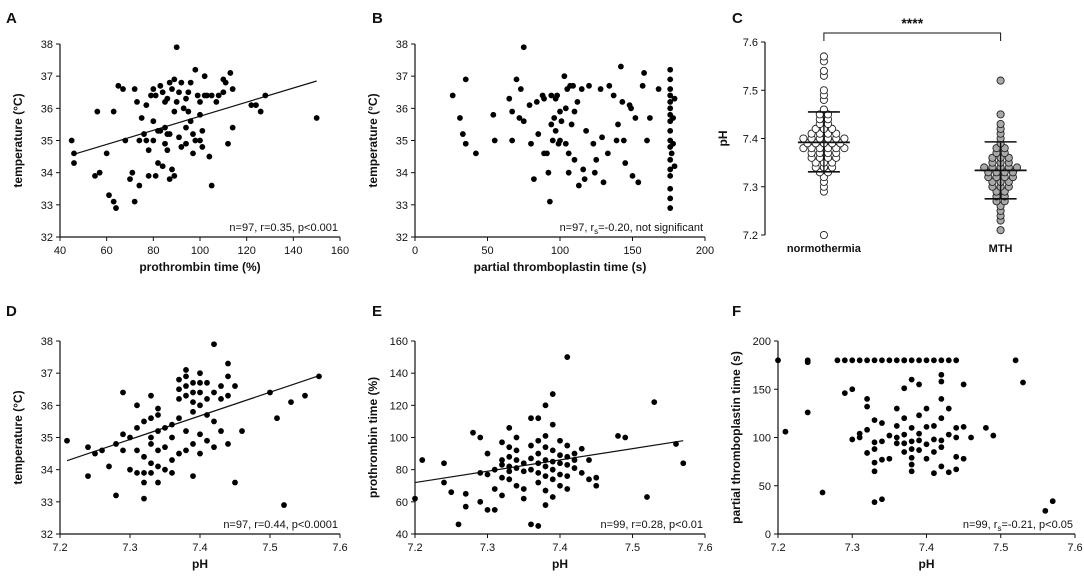 The image size is (1084, 587). Describe the element at coordinates (373, 437) in the screenshot. I see `y-axis-label: prothrombin time (%)` at that location.